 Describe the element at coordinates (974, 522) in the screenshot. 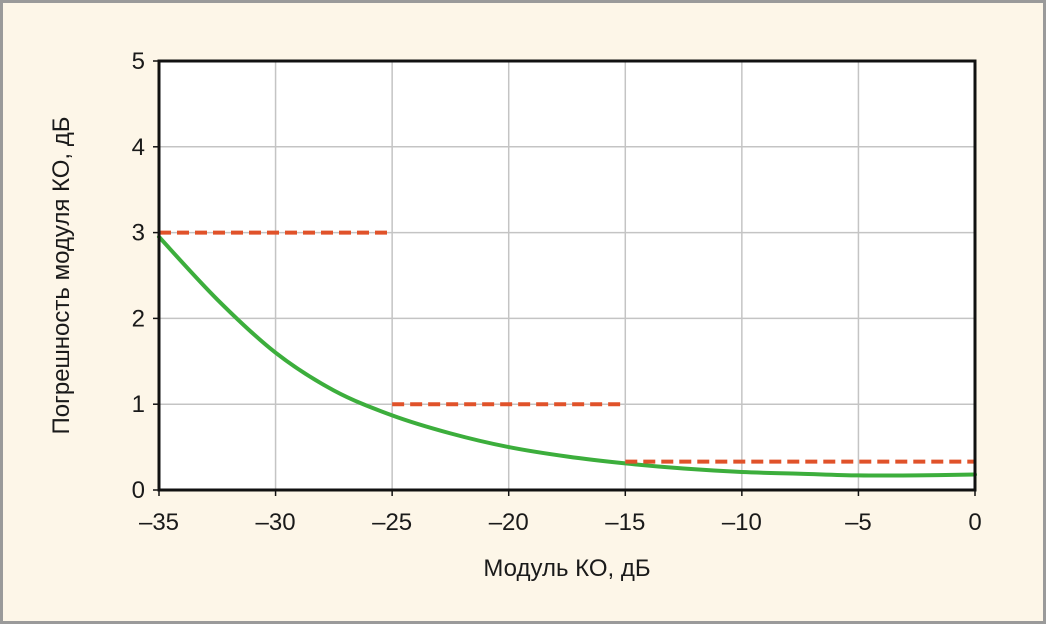

I see `x-tick-label: 0` at that location.